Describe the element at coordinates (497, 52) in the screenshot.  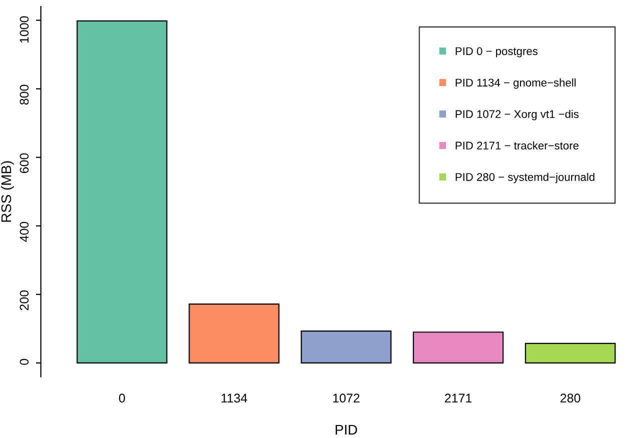
I see `legend-label: PID 0 − postgres` at that location.